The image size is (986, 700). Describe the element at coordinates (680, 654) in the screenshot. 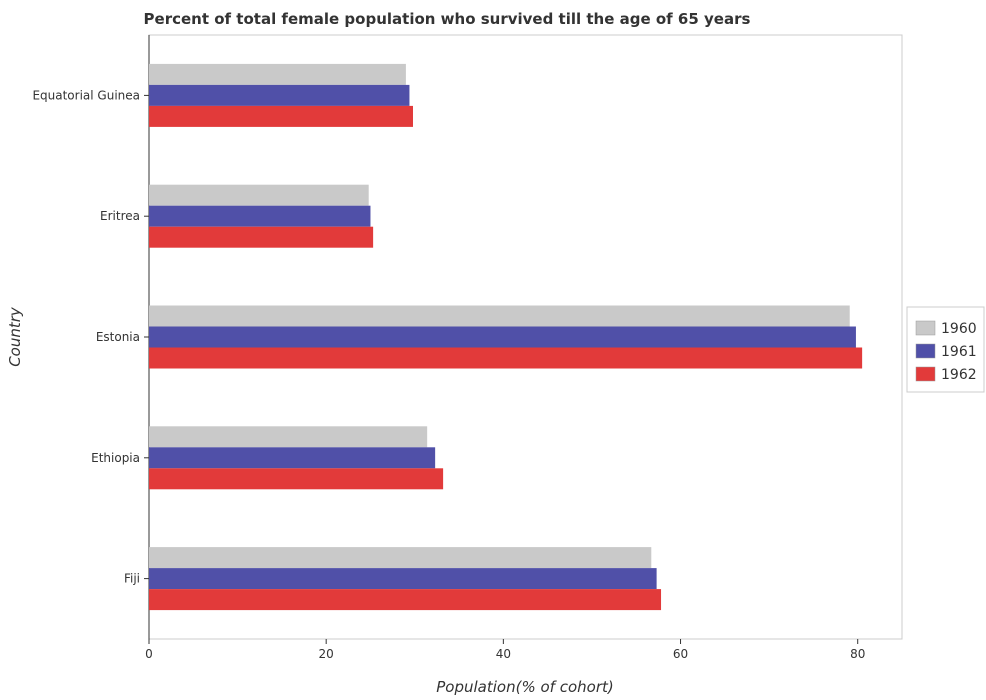

I see `x-tick-label: 60` at that location.